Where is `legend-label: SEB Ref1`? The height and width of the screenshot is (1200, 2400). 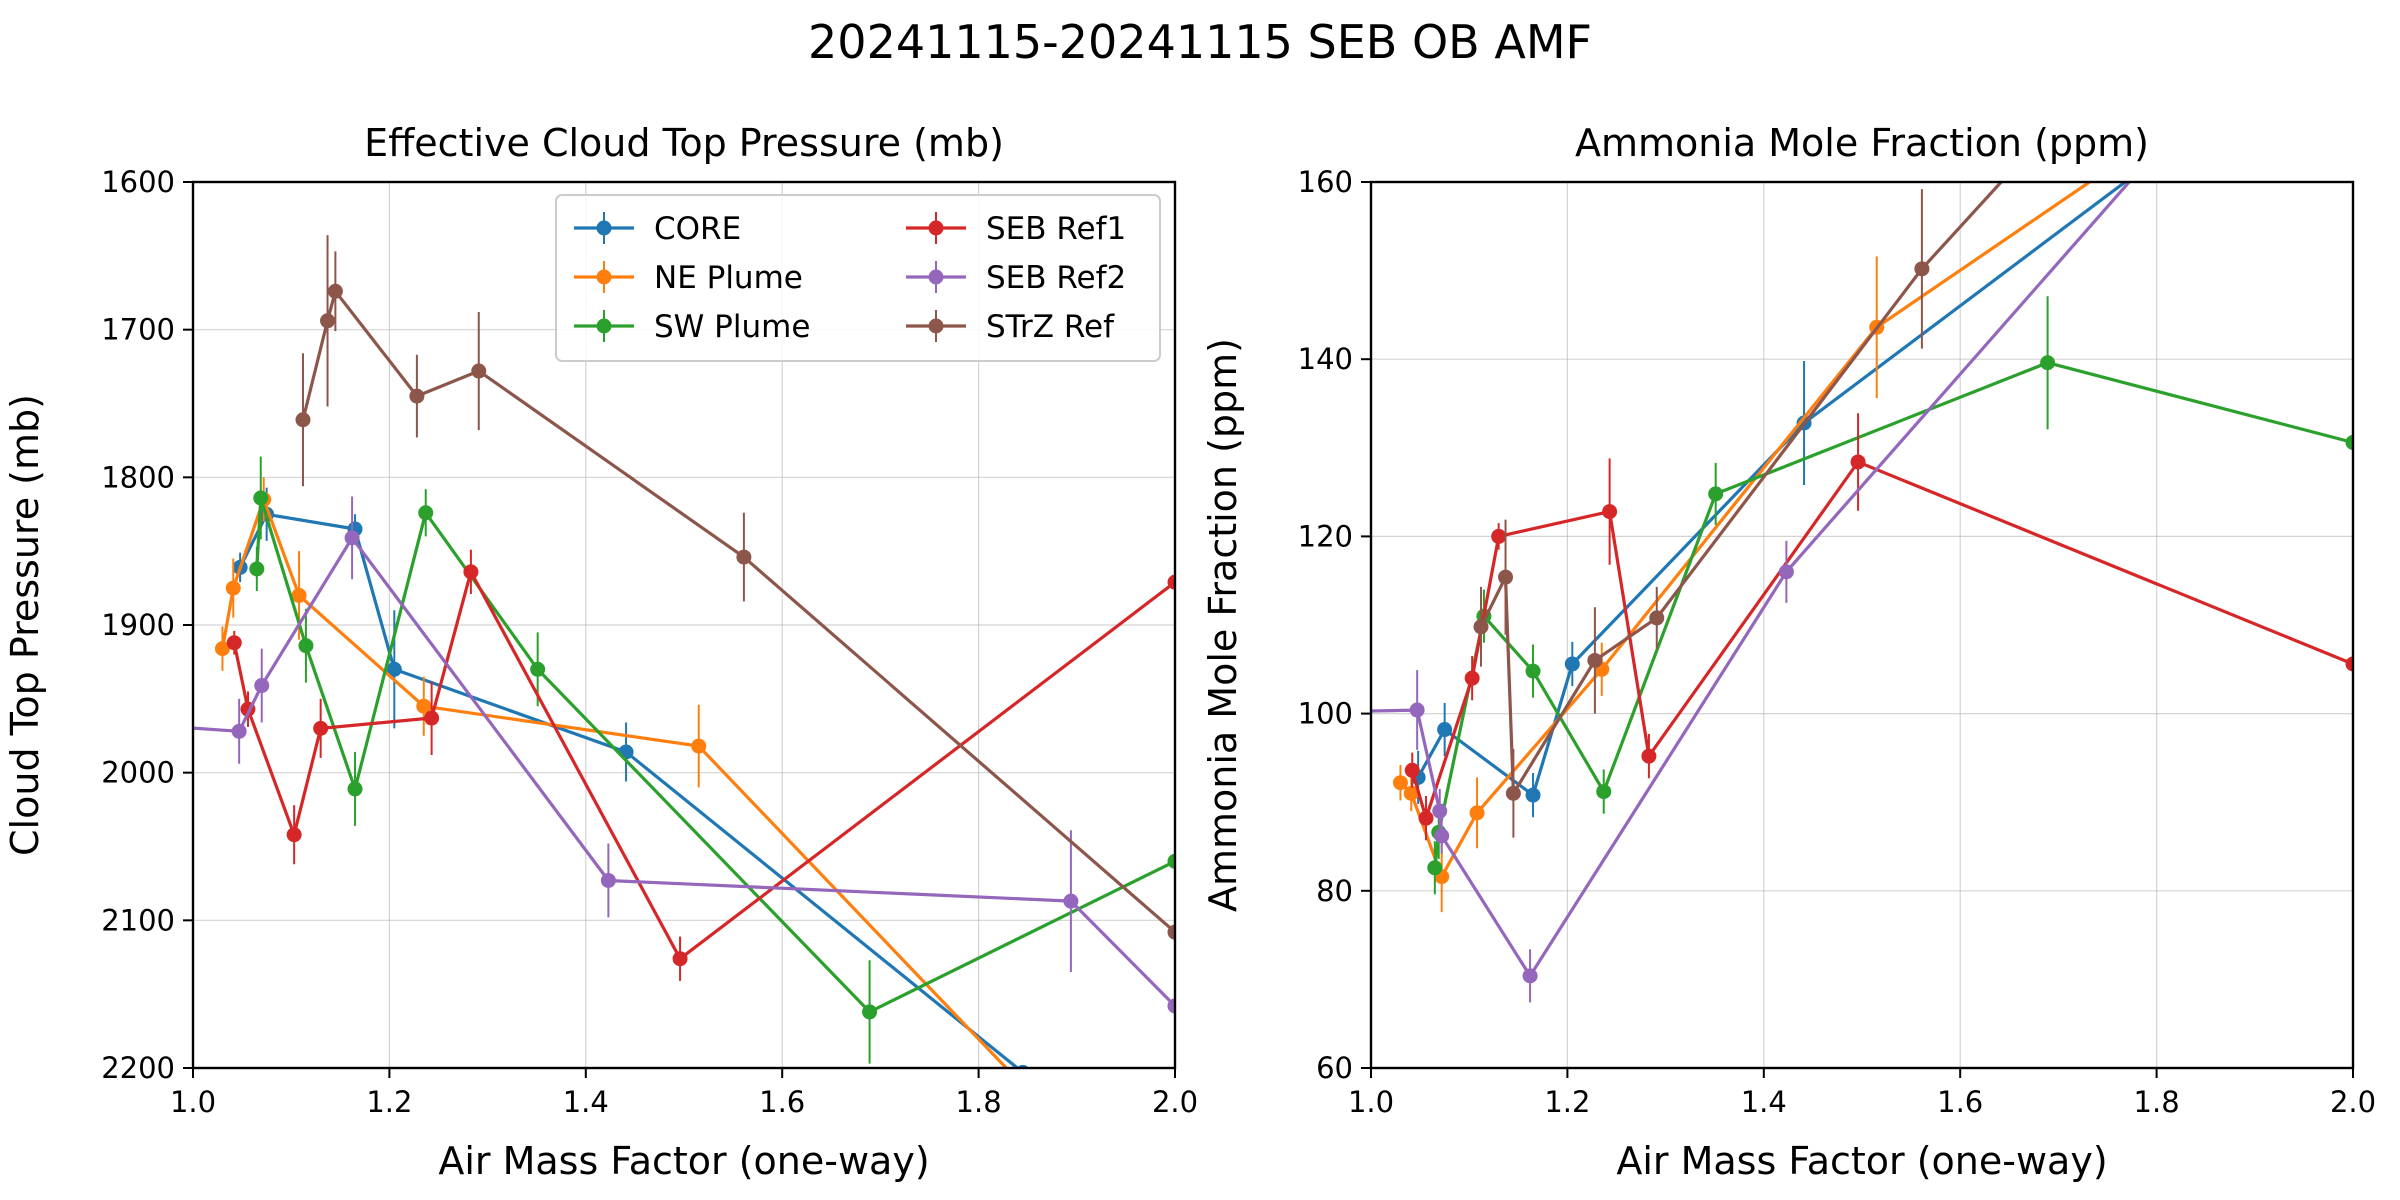
legend-label: SEB Ref1 is located at coordinates (1056, 229).